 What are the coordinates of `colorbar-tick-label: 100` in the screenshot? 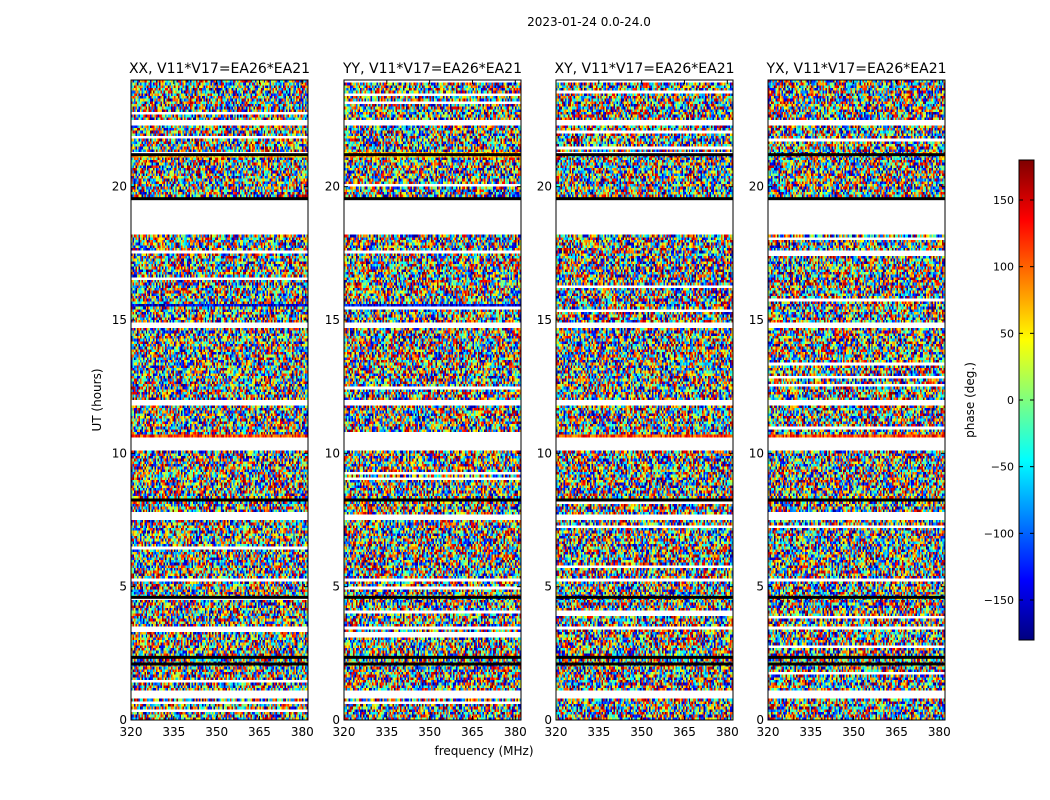 It's located at (1003, 267).